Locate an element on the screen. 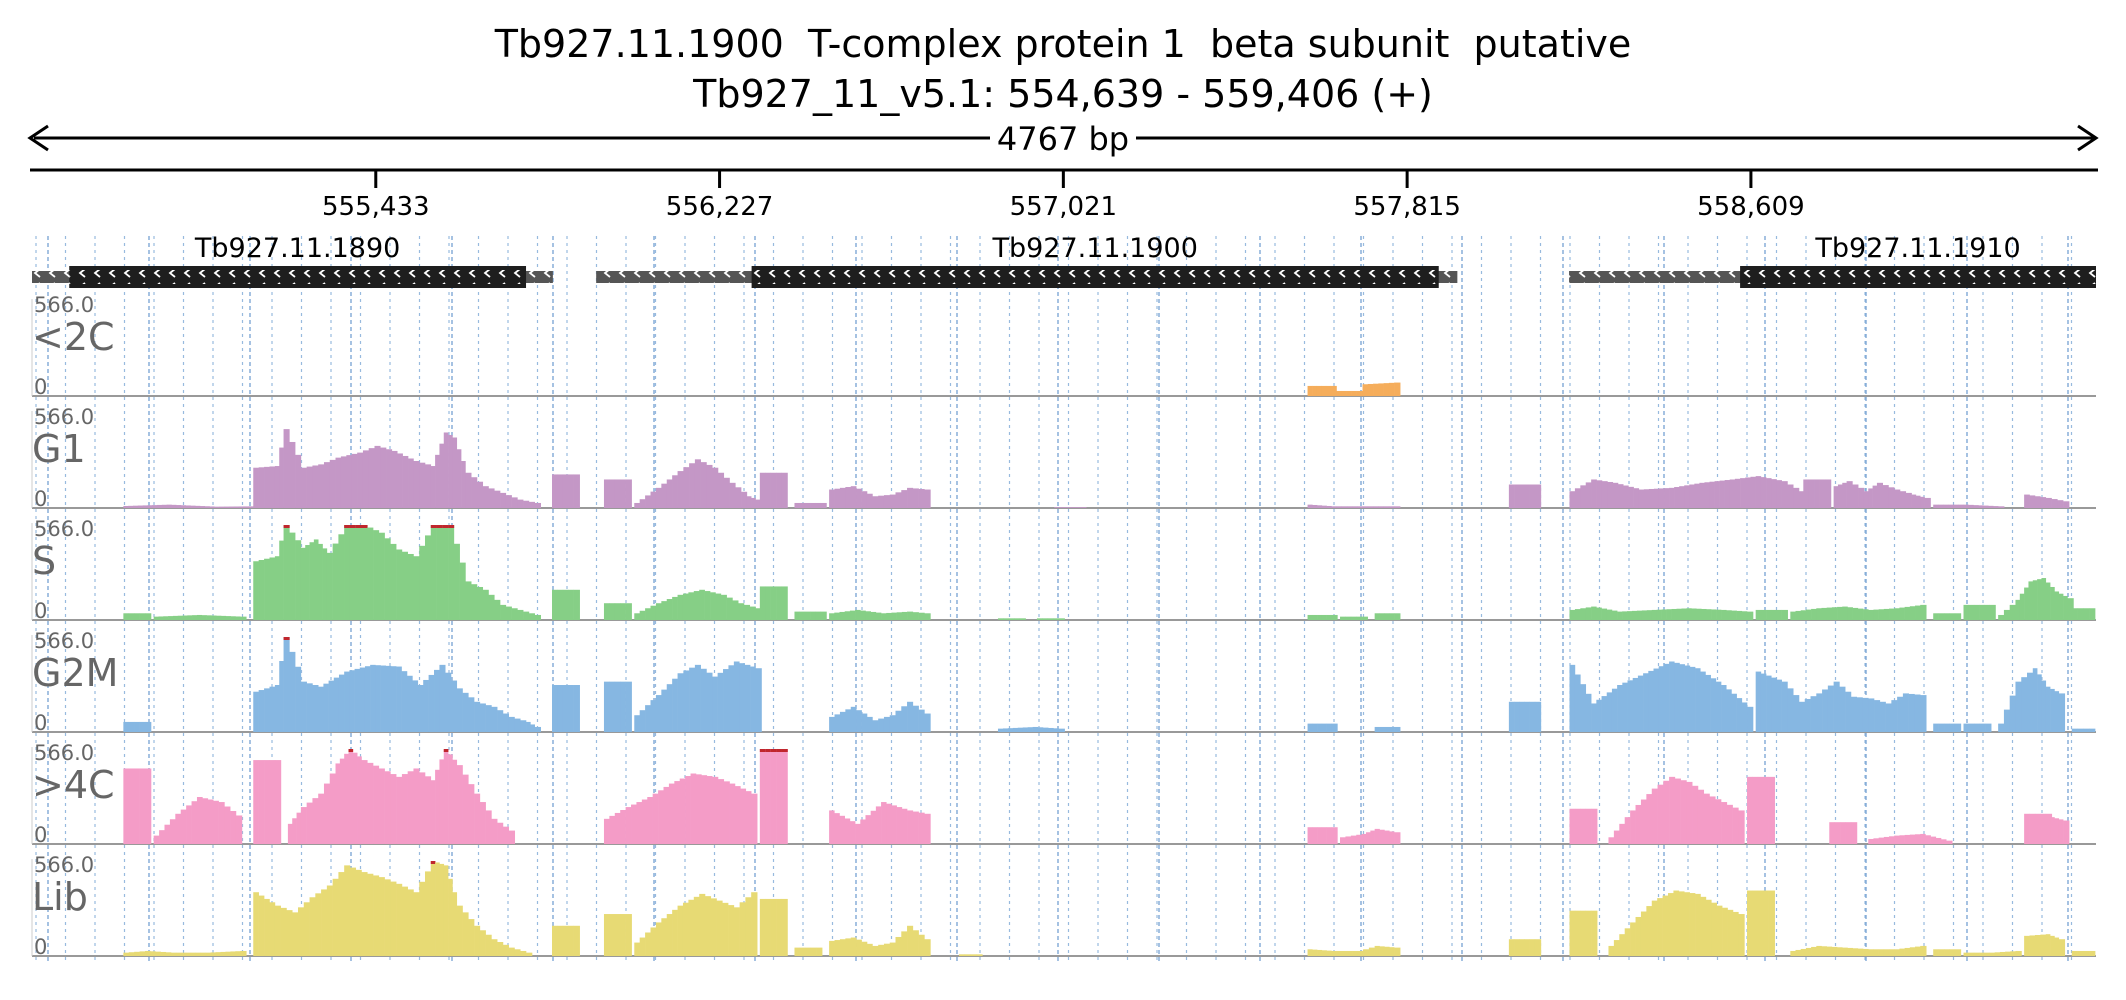  track-yzero-label: 0 is located at coordinates (40, 947).